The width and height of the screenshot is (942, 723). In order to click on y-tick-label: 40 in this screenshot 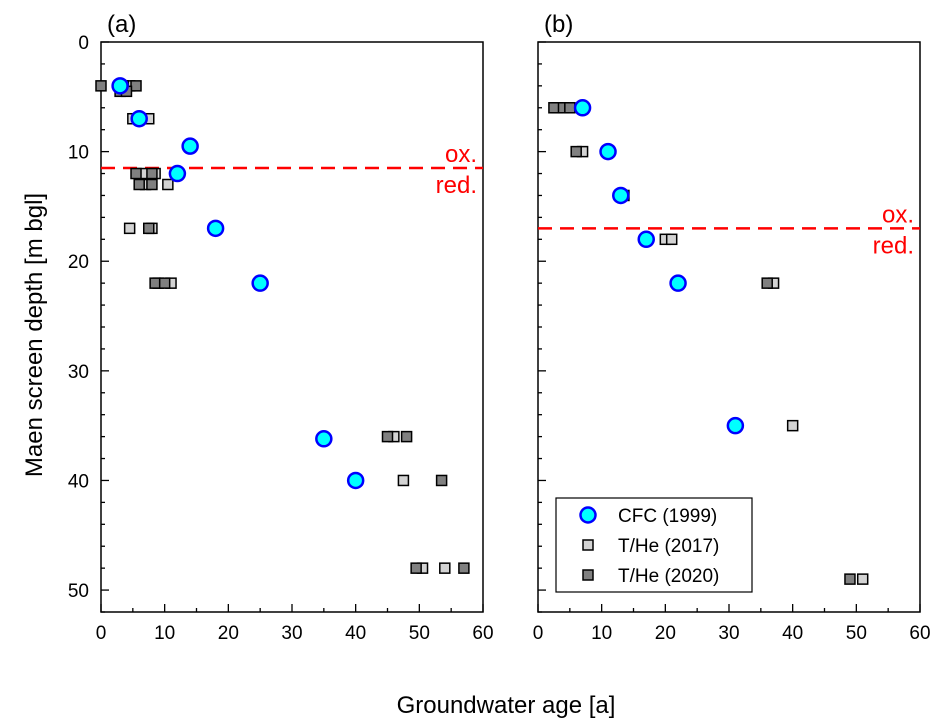, I will do `click(78, 481)`.